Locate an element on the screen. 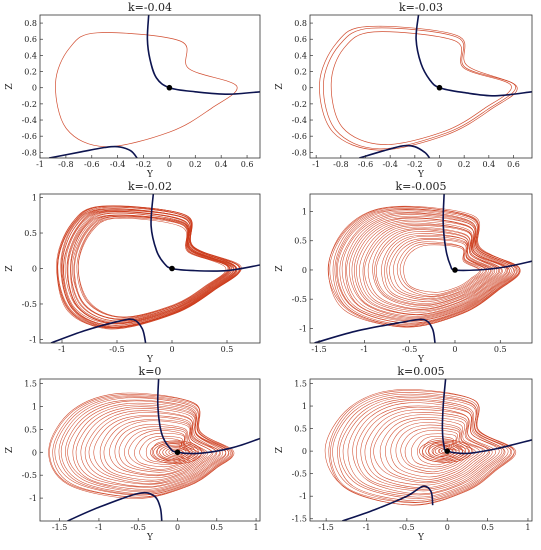 This screenshot has height=550, width=541. panel-title: k=0 is located at coordinates (150, 371).